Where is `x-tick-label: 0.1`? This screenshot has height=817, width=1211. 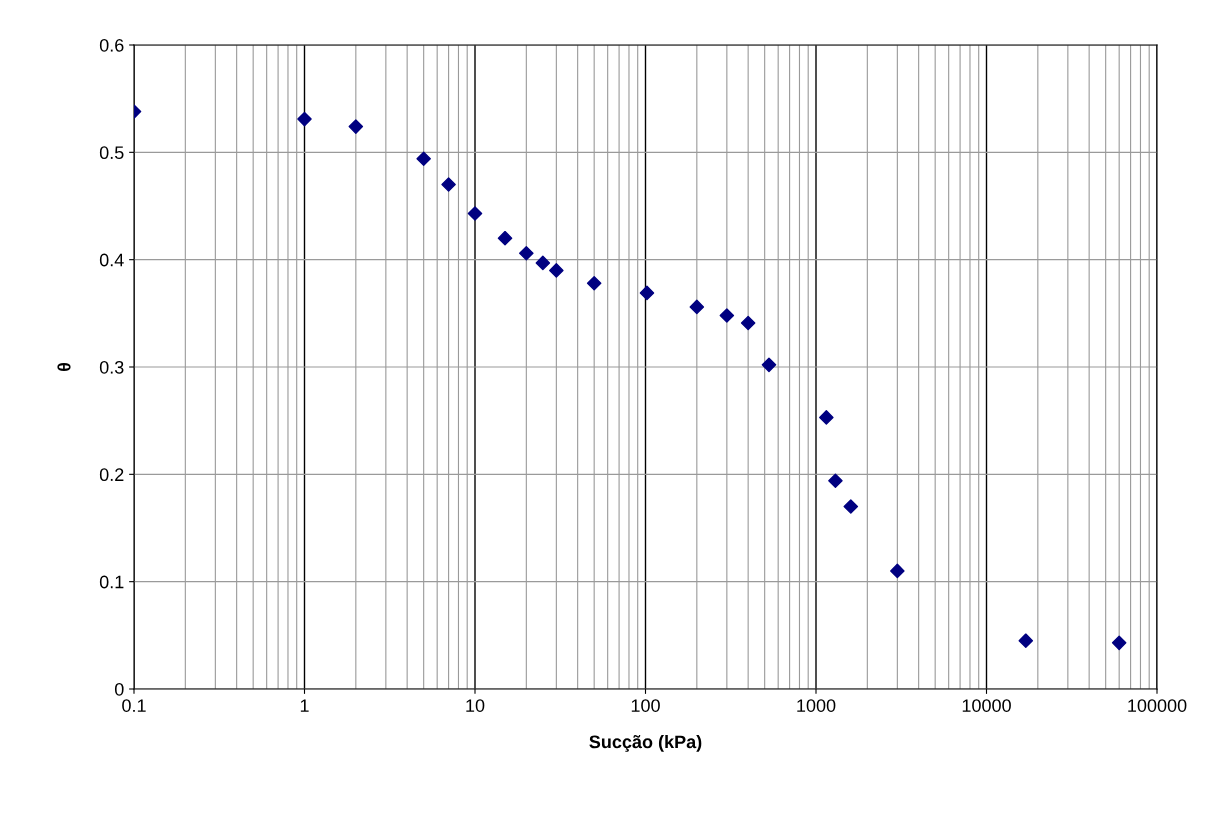
x-tick-label: 0.1 is located at coordinates (134, 705).